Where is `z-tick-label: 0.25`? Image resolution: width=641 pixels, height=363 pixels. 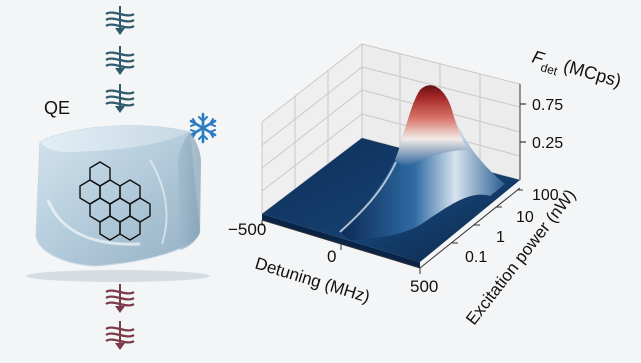
z-tick-label: 0.25 is located at coordinates (547, 143).